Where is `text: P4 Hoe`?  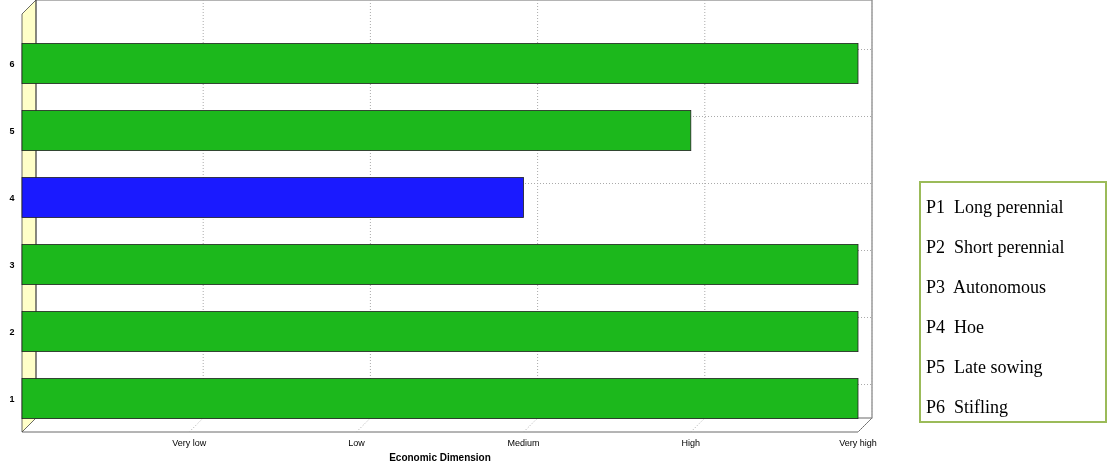
text: P4 Hoe is located at coordinates (955, 327).